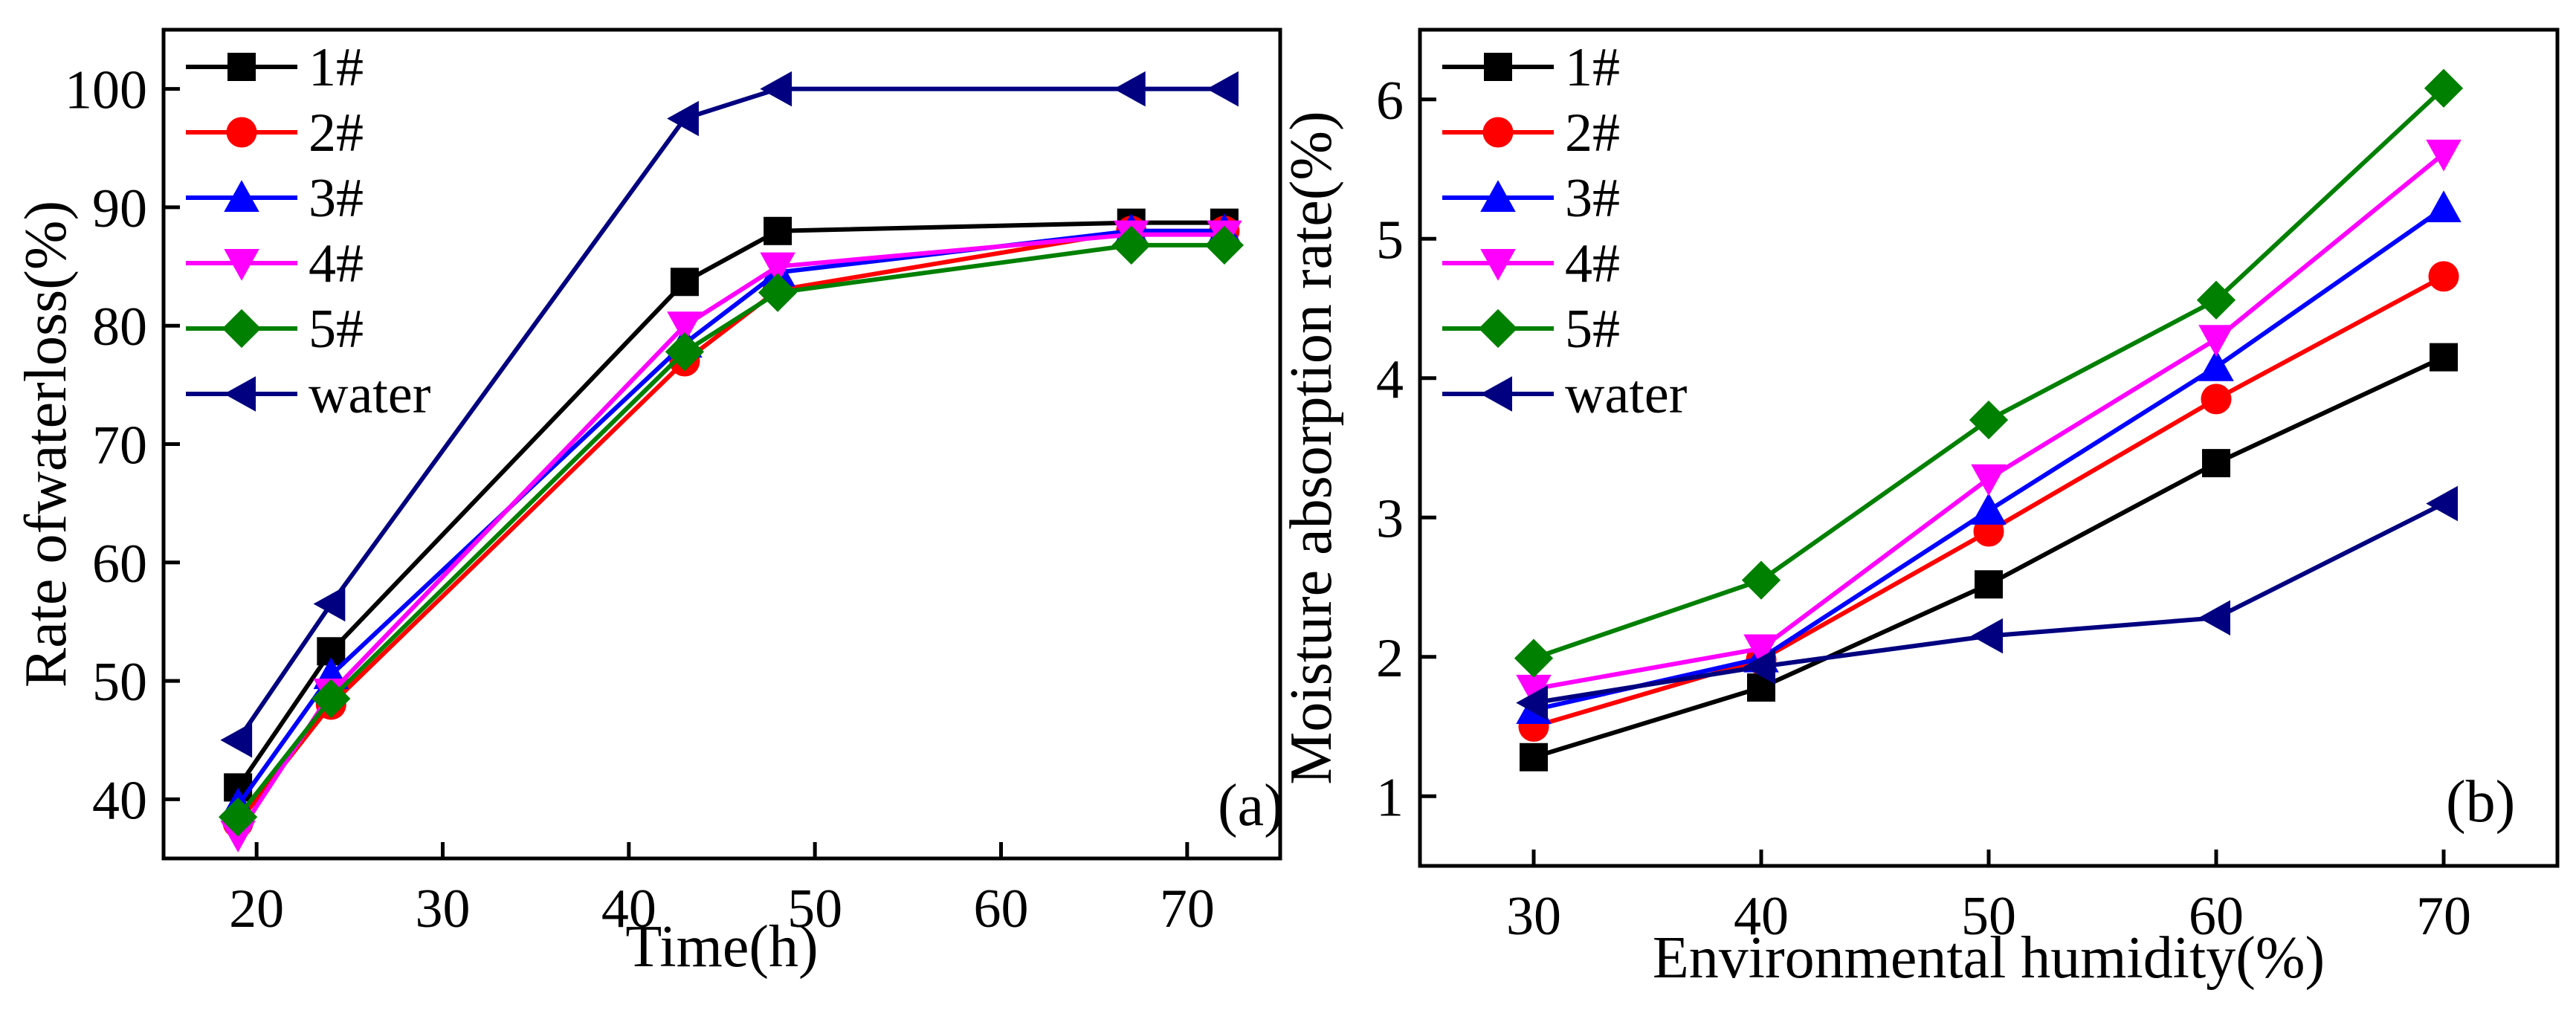 The width and height of the screenshot is (2576, 1019). What do you see at coordinates (1390, 658) in the screenshot?
I see `y-tick-label: 2` at bounding box center [1390, 658].